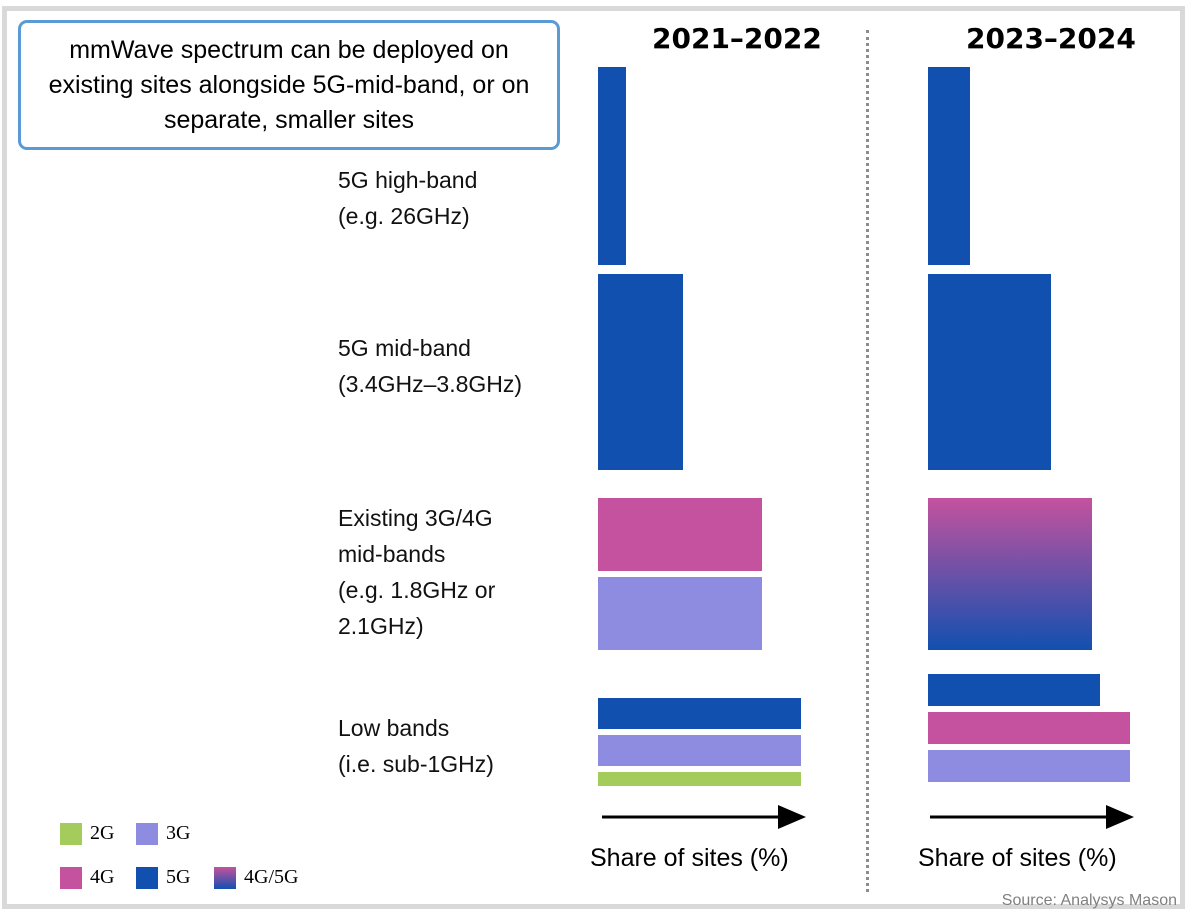 The height and width of the screenshot is (915, 1193). I want to click on period-heading-2023-2024: 2023–2024, so click(1051, 38).